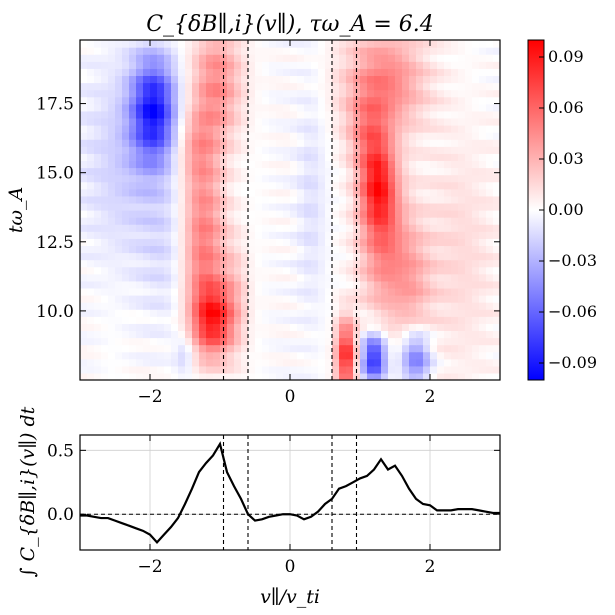 The width and height of the screenshot is (615, 615). I want to click on colorbar-tick-label: 0.03, so click(566, 158).